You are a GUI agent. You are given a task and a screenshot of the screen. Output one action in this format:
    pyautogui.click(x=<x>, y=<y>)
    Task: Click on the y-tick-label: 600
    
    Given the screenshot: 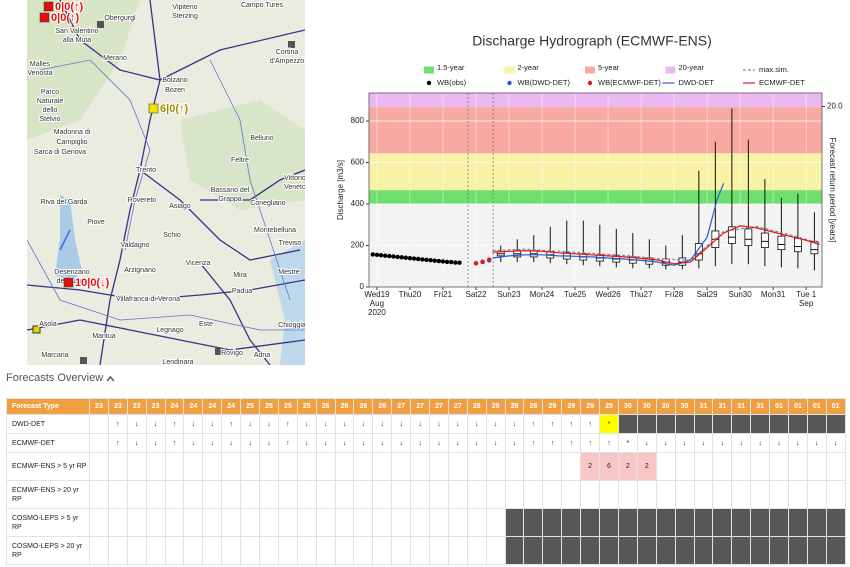 What is the action you would take?
    pyautogui.click(x=358, y=162)
    